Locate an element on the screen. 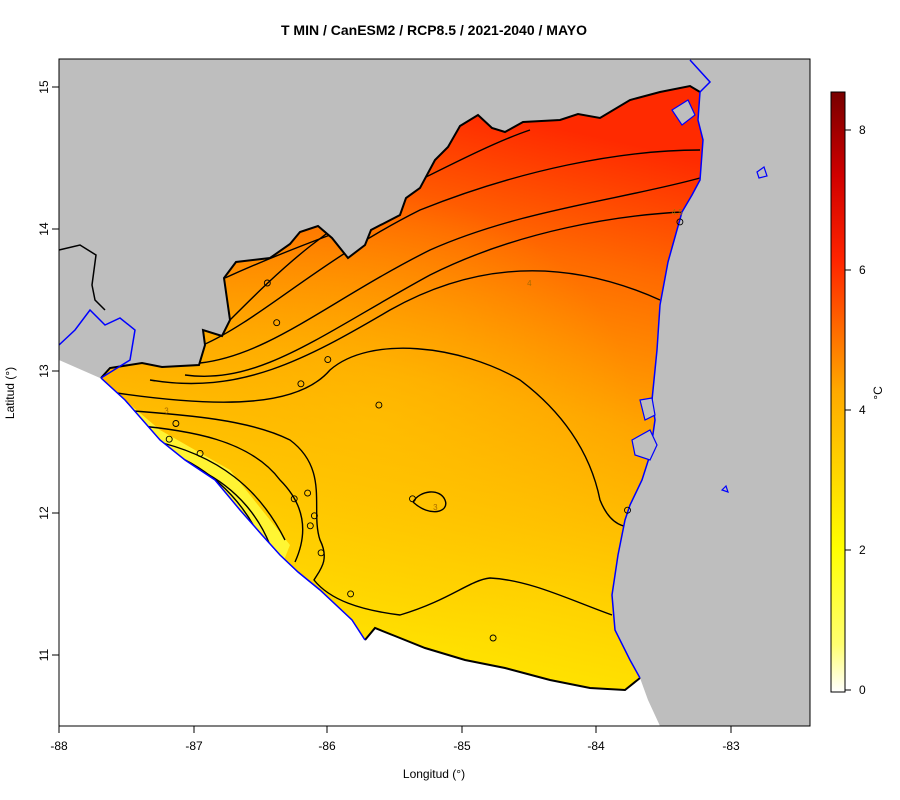 The height and width of the screenshot is (800, 900). contour-label: 4.5 is located at coordinates (678, 212).